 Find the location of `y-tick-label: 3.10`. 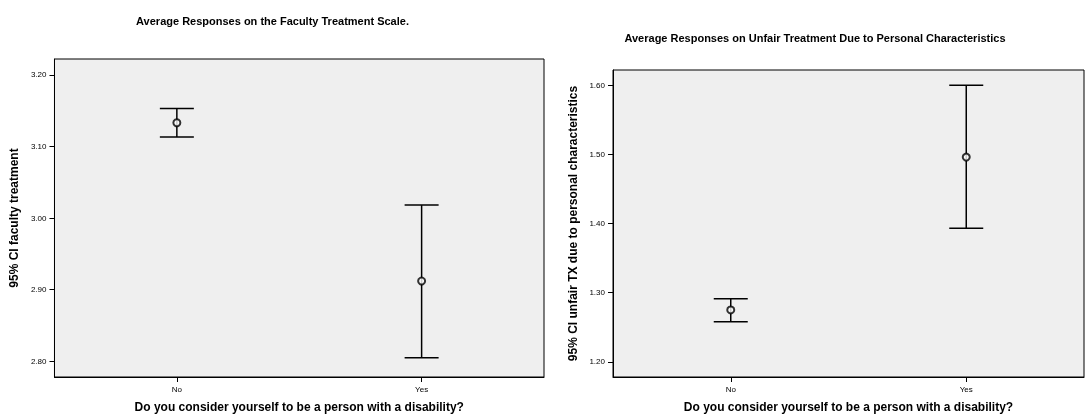

y-tick-label: 3.10 is located at coordinates (39, 146).